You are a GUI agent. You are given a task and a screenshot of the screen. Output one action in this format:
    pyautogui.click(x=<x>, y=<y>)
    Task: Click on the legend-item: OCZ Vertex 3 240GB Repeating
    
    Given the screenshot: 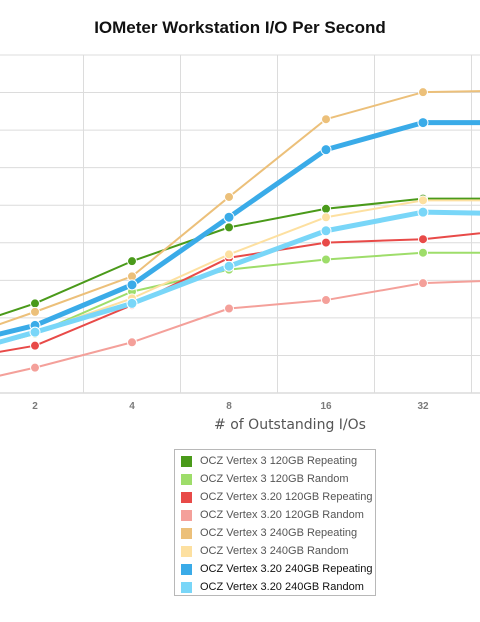 What is the action you would take?
    pyautogui.click(x=278, y=533)
    